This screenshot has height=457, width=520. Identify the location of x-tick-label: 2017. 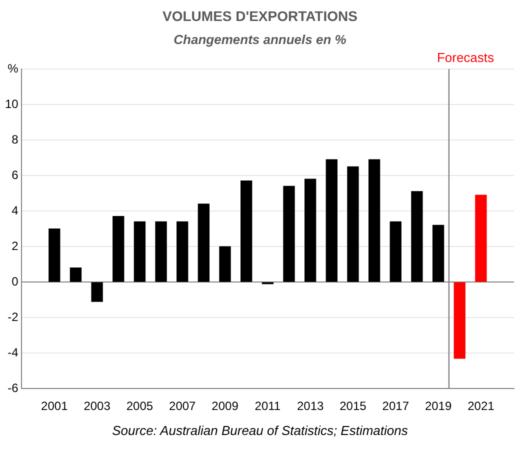
(396, 406).